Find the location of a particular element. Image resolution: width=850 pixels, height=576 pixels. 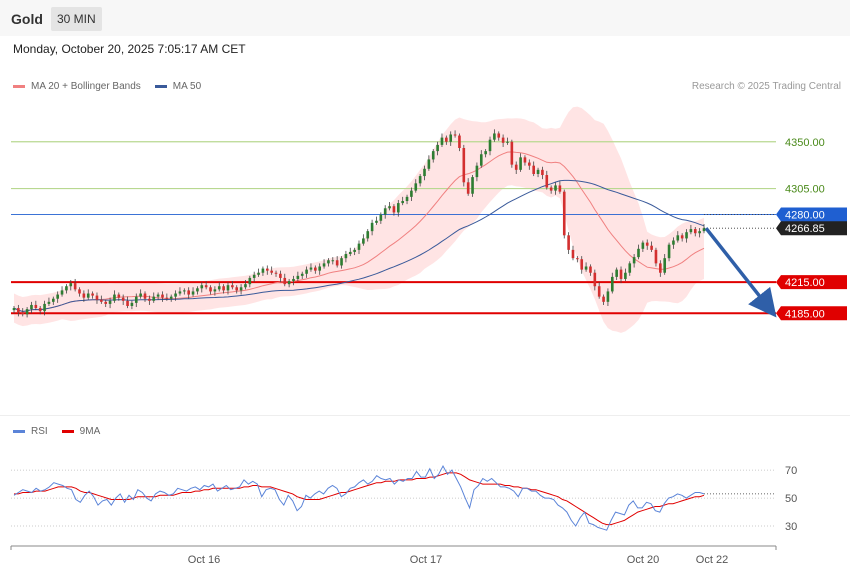

timeframe-button: 30 MIN is located at coordinates (76, 19).